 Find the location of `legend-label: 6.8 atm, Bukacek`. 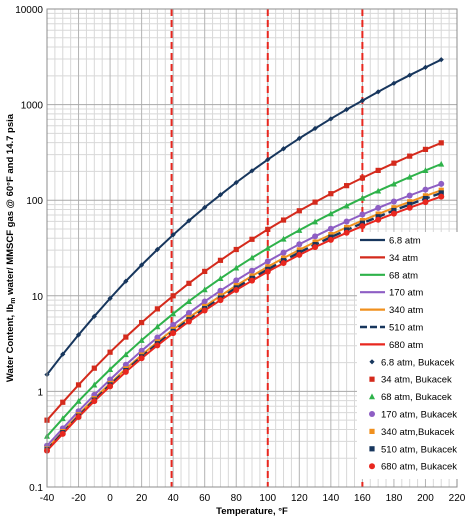

legend-label: 6.8 atm, Bukacek is located at coordinates (418, 362).